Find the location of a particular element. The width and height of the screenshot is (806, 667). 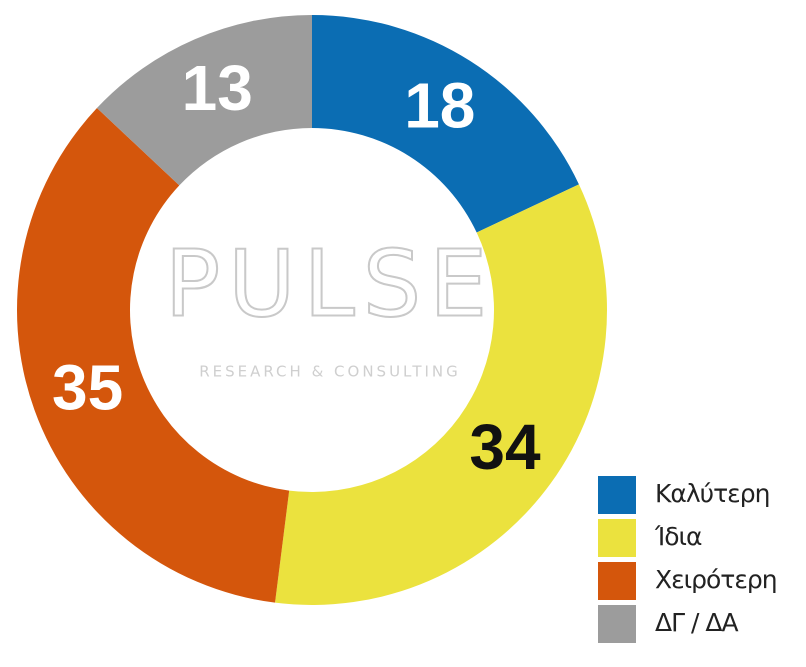

value-label: 13 is located at coordinates (217, 88).